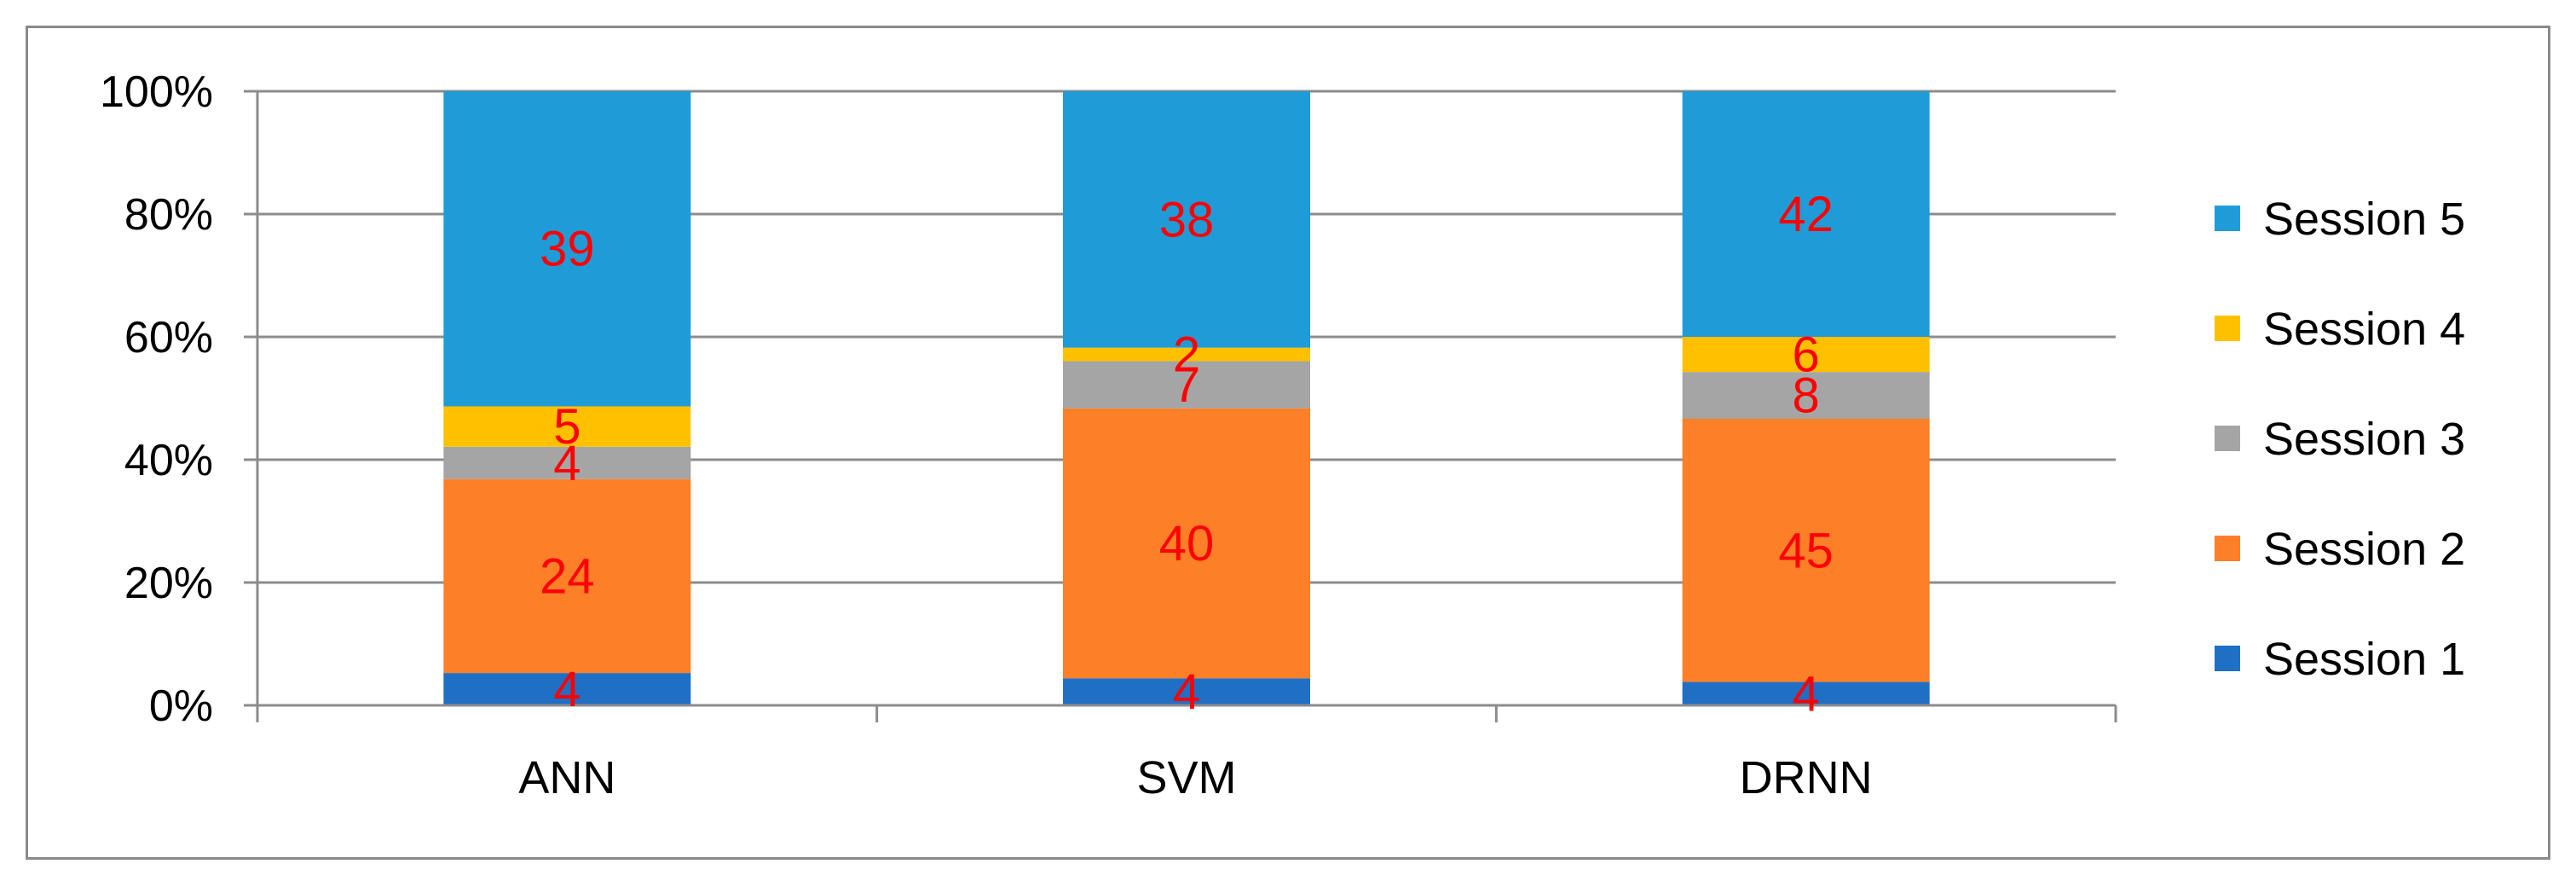 This screenshot has height=887, width=2576. I want to click on x-tick-label: DRNN, so click(1806, 777).